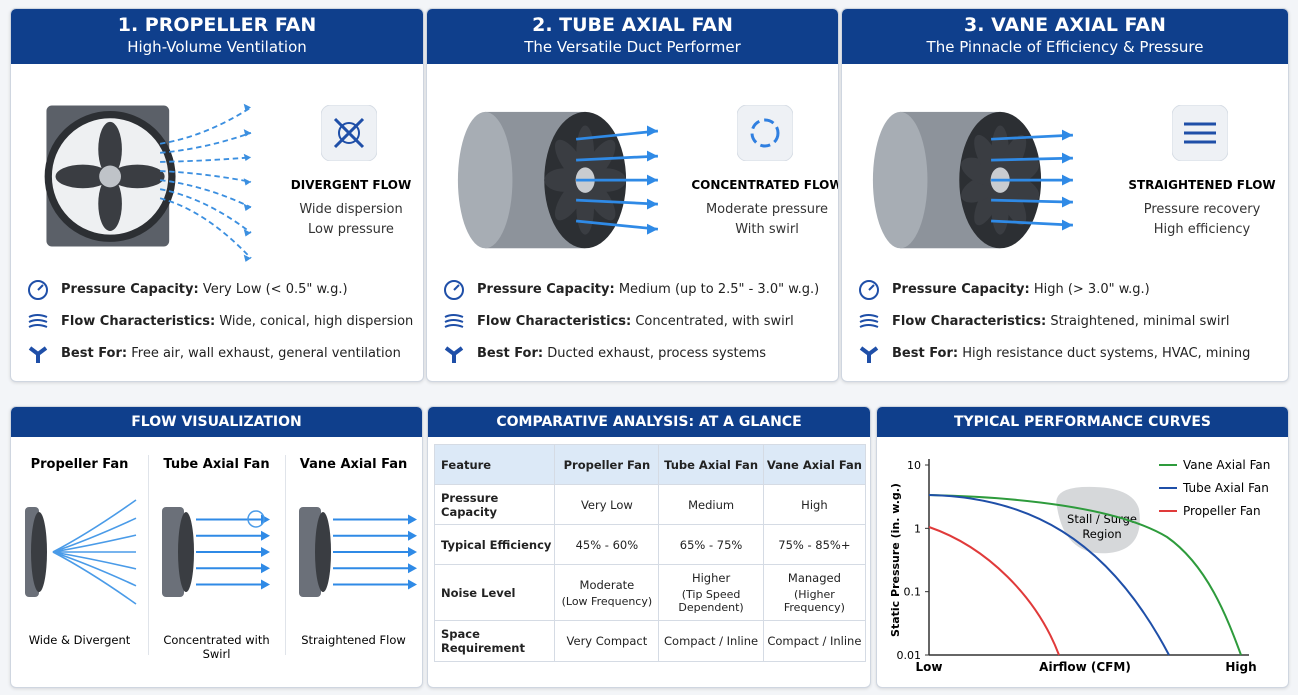 The width and height of the screenshot is (1298, 695). What do you see at coordinates (711, 504) in the screenshot?
I see `table-cell: Medium` at bounding box center [711, 504].